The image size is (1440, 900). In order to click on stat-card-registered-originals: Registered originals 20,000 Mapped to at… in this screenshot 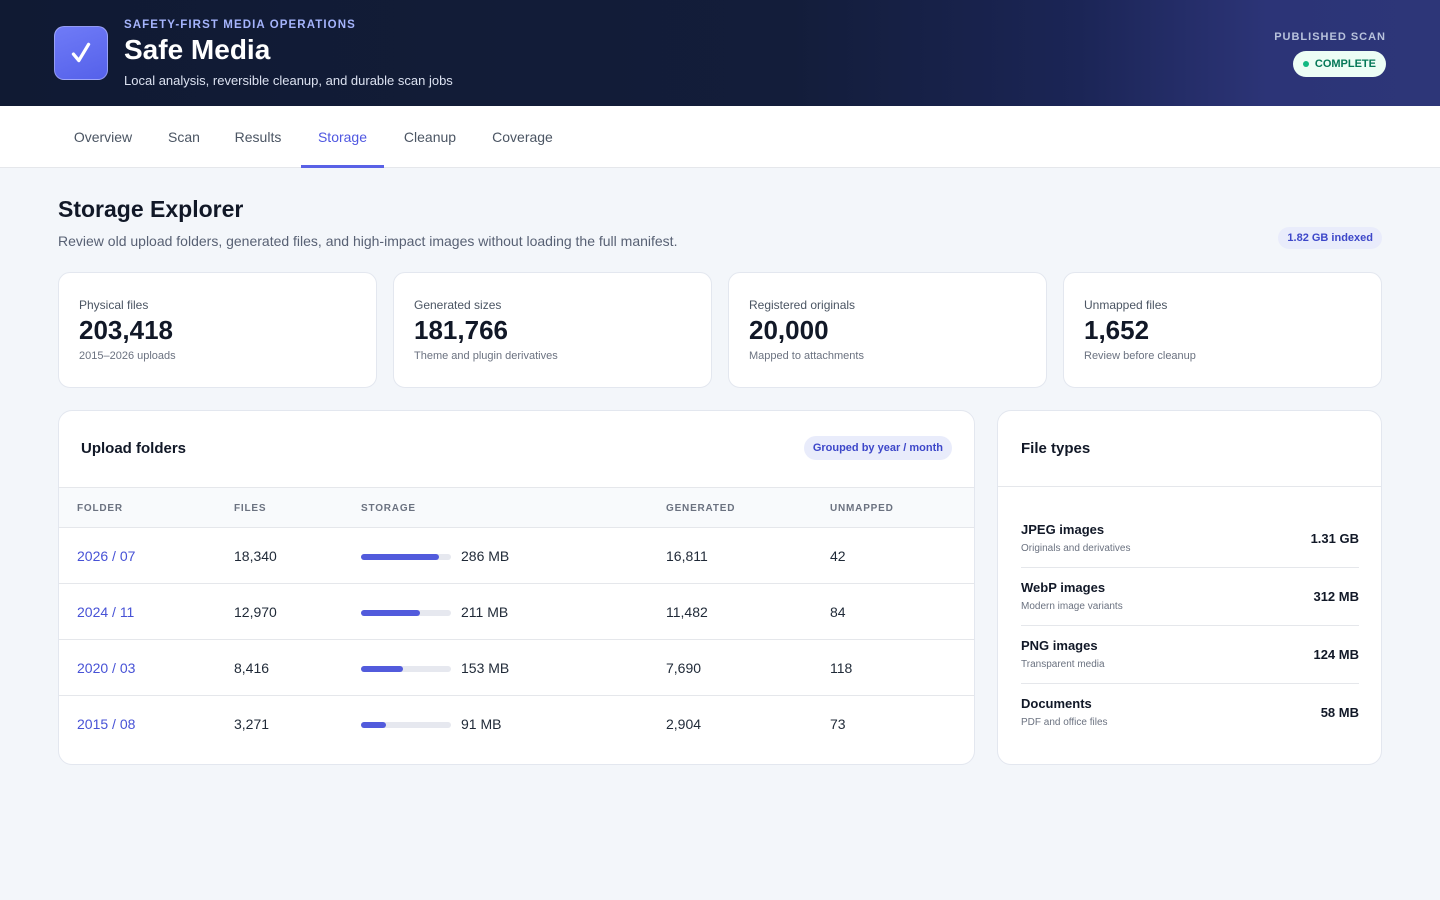, I will do `click(887, 330)`.